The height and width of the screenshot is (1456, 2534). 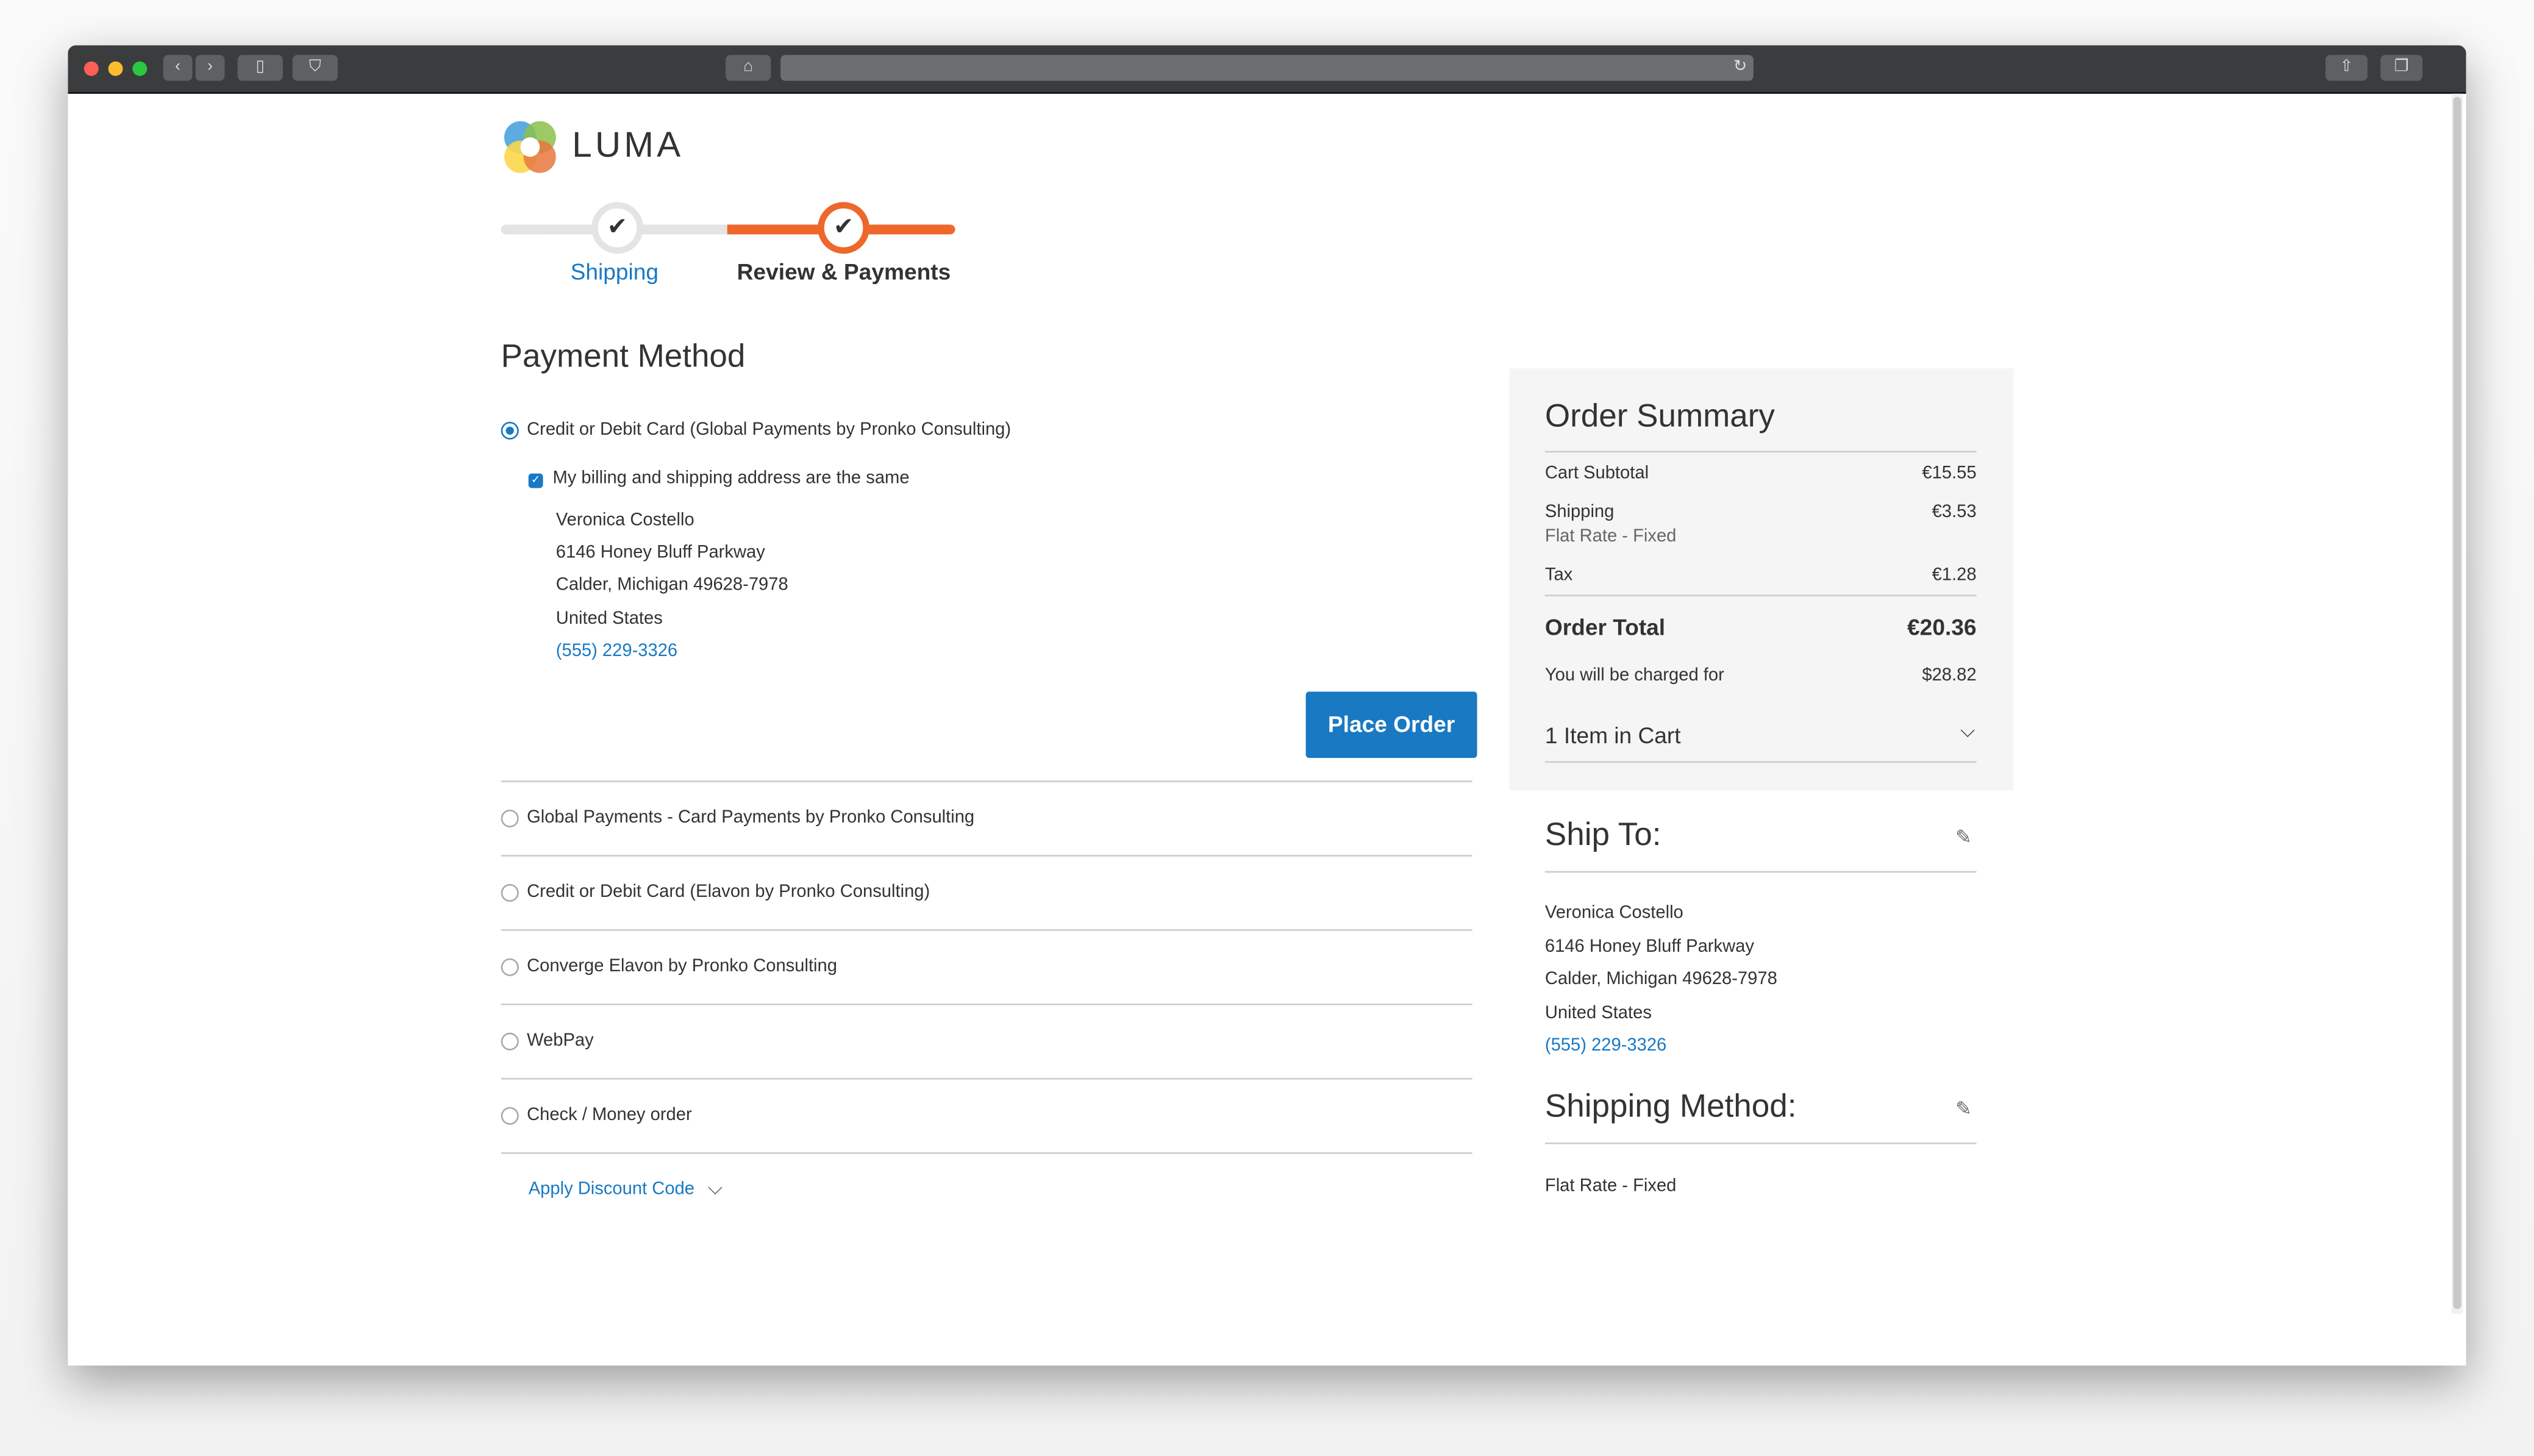 What do you see at coordinates (1942, 627) in the screenshot?
I see `order-total-value: €20.36` at bounding box center [1942, 627].